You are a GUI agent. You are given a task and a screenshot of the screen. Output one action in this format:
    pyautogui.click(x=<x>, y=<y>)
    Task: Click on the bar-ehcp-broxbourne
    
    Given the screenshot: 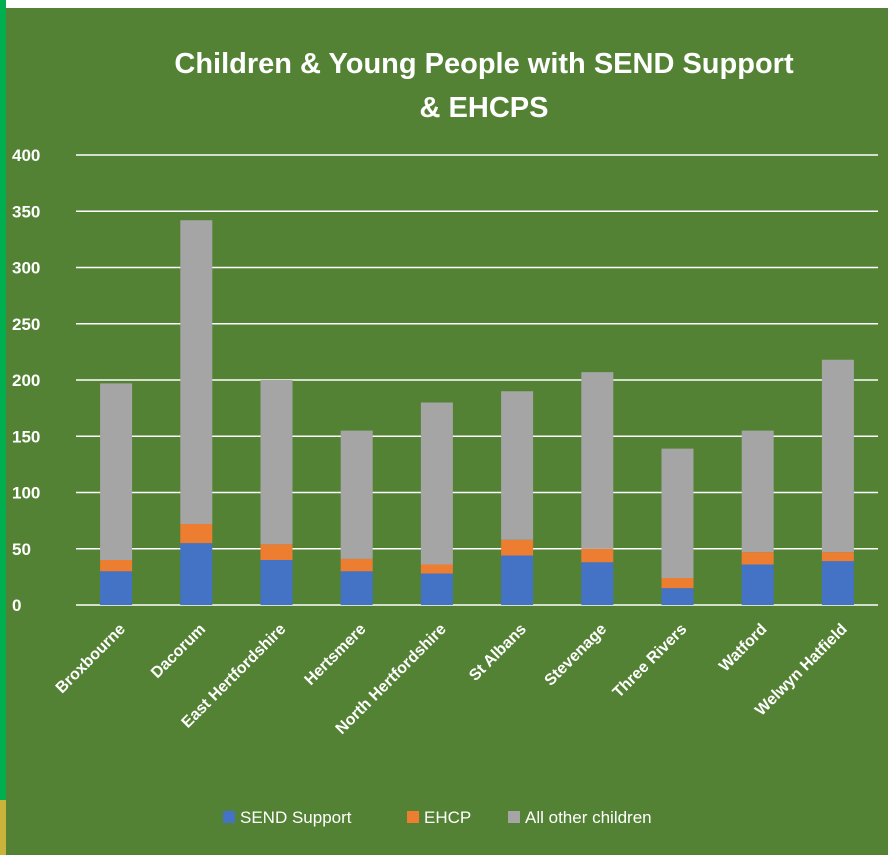 What is the action you would take?
    pyautogui.click(x=116, y=566)
    